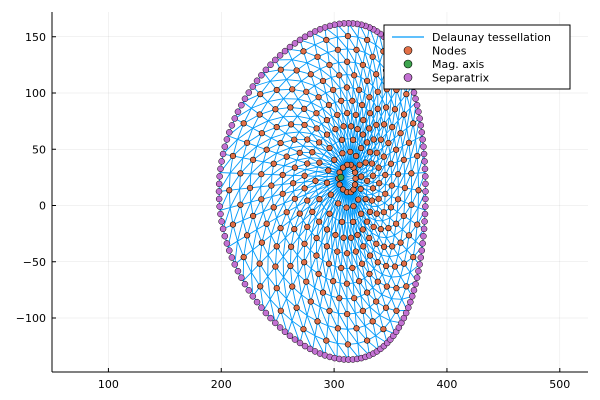  What do you see at coordinates (42, 206) in the screenshot?
I see `y-tick-label: 0` at bounding box center [42, 206].